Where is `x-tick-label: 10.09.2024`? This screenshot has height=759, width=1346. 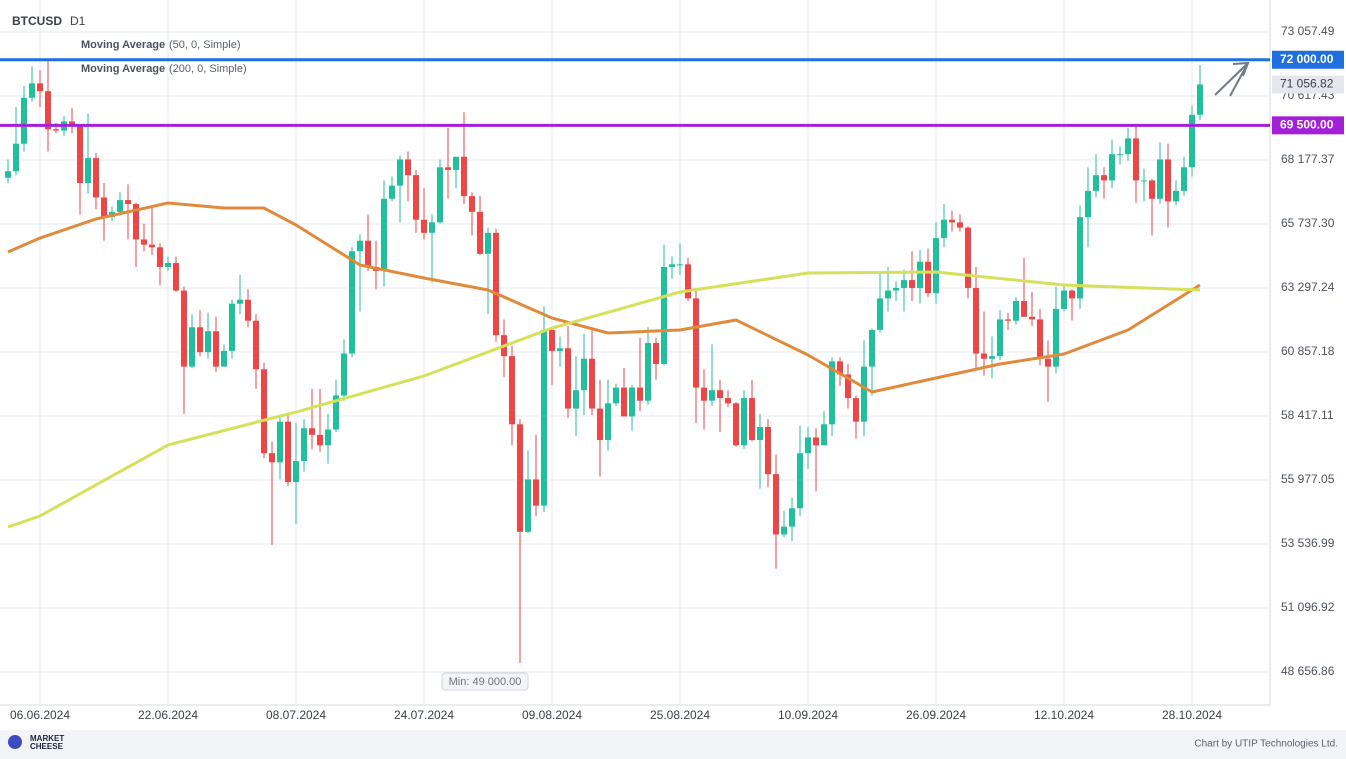
x-tick-label: 10.09.2024 is located at coordinates (808, 715).